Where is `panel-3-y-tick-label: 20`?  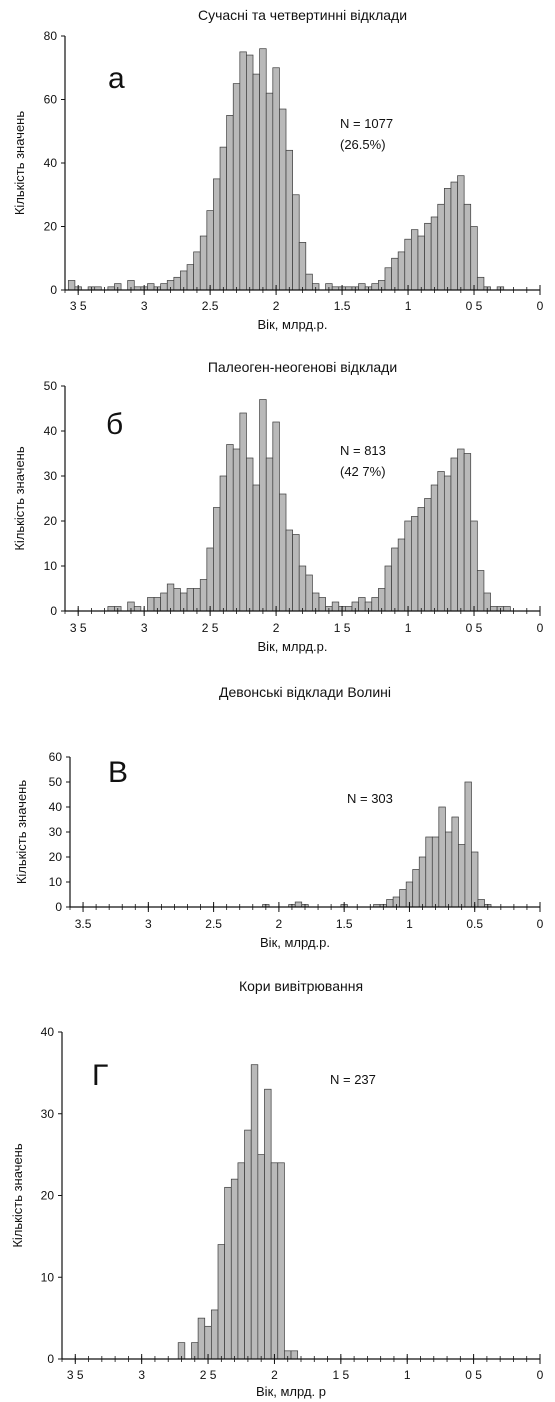
panel-3-y-tick-label: 20 is located at coordinates (56, 857).